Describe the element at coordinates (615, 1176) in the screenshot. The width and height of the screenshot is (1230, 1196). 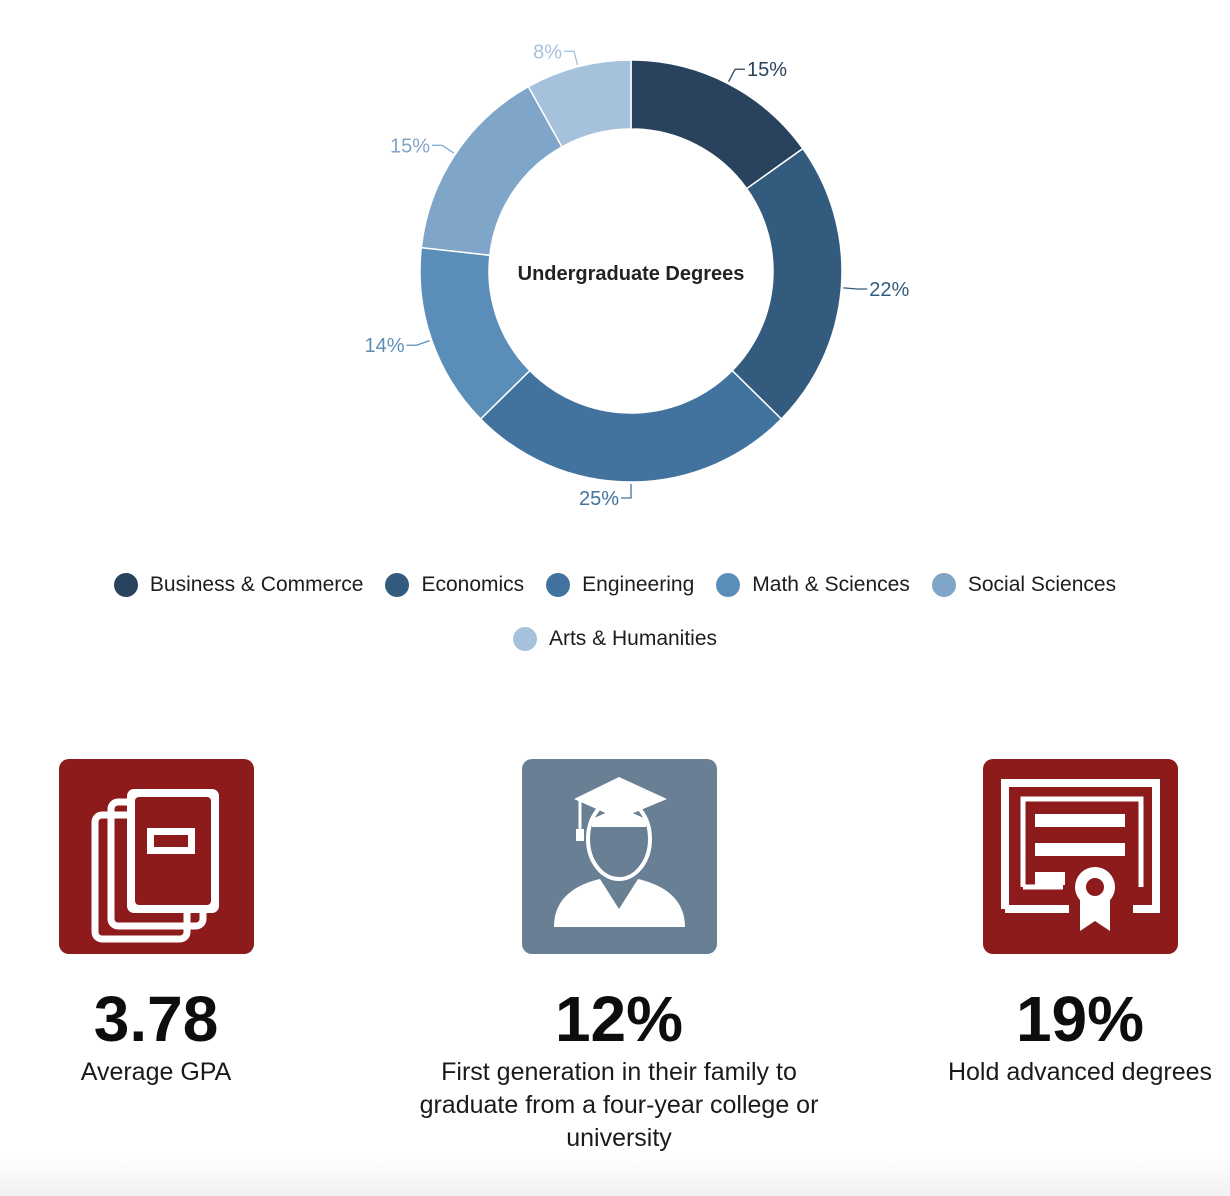
I see `bottom-fade` at that location.